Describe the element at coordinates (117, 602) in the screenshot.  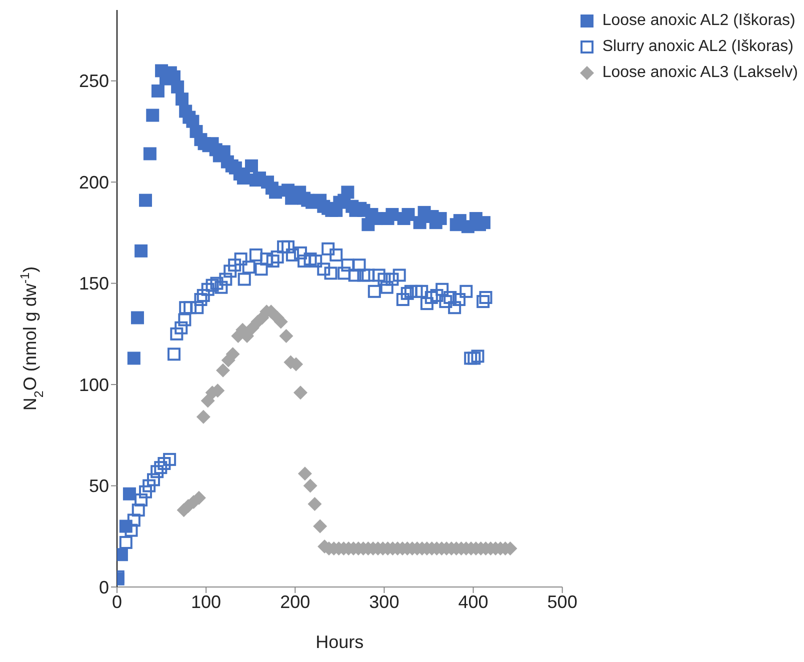
I see `x-tick-label: 0` at that location.